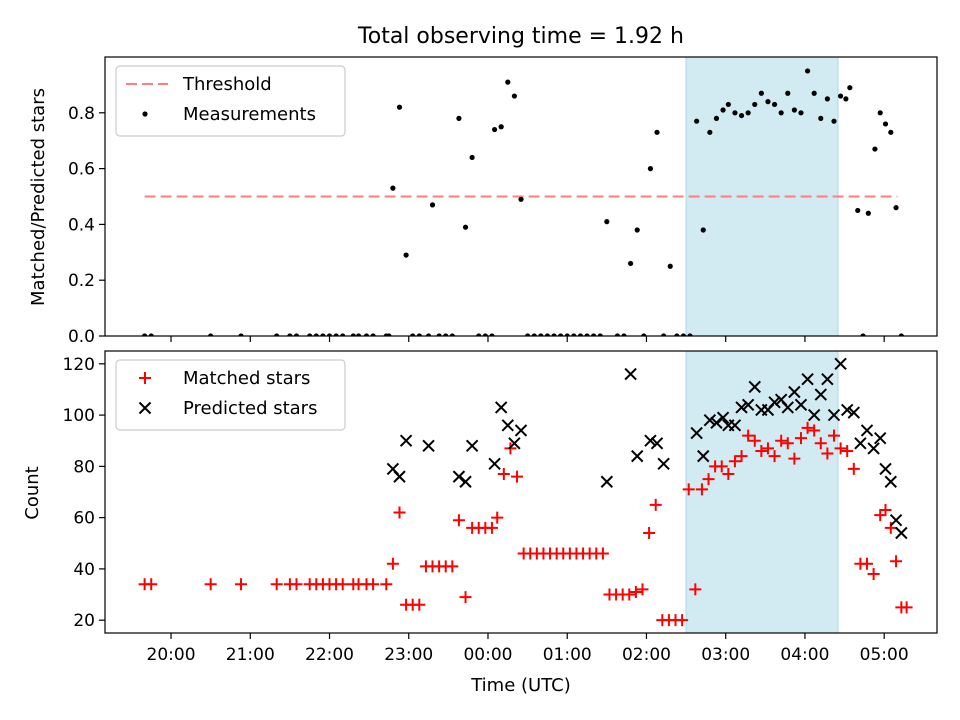 The width and height of the screenshot is (960, 720). What do you see at coordinates (81, 225) in the screenshot?
I see `top-y-tick-label: 0.4` at bounding box center [81, 225].